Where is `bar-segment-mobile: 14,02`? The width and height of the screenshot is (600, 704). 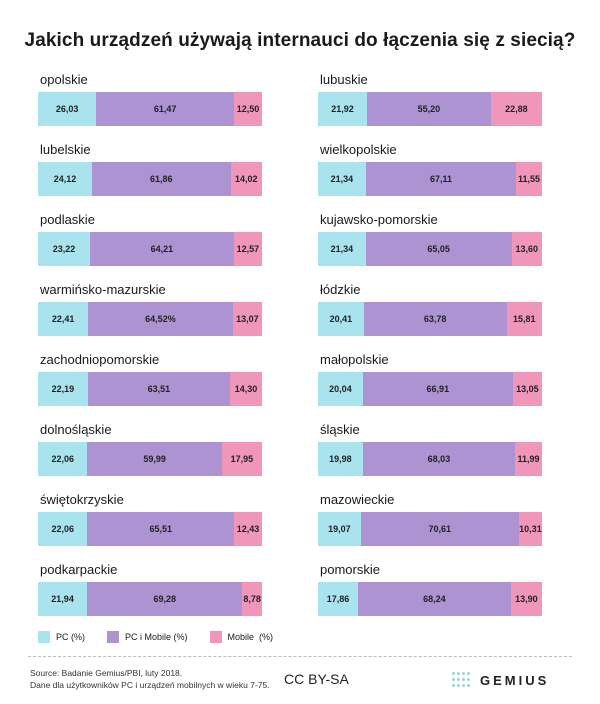
bar-segment-mobile: 14,02 is located at coordinates (246, 179).